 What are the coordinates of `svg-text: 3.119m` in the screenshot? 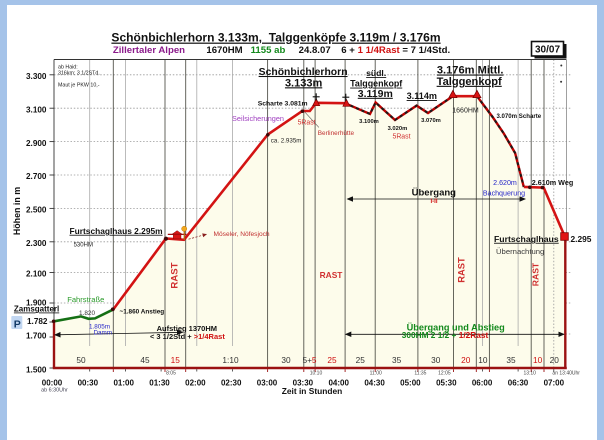 It's located at (375, 94).